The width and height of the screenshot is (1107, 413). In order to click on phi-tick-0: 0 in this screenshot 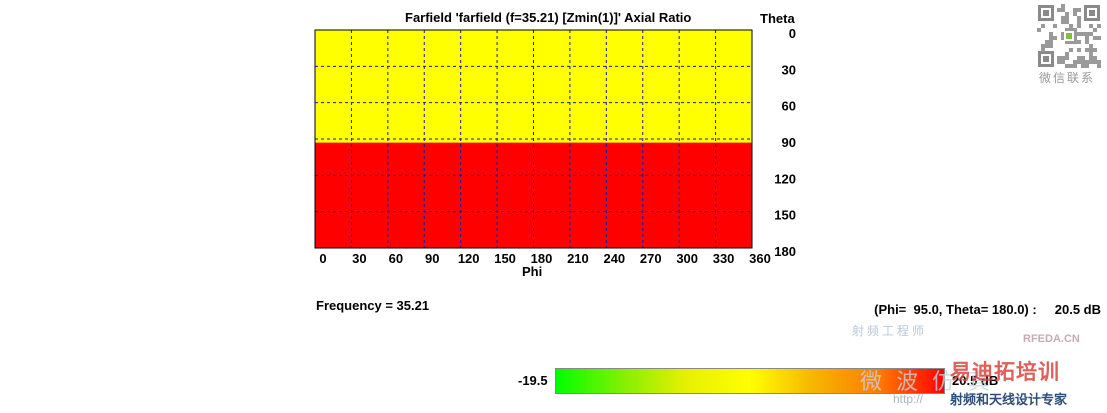, I will do `click(322, 258)`.